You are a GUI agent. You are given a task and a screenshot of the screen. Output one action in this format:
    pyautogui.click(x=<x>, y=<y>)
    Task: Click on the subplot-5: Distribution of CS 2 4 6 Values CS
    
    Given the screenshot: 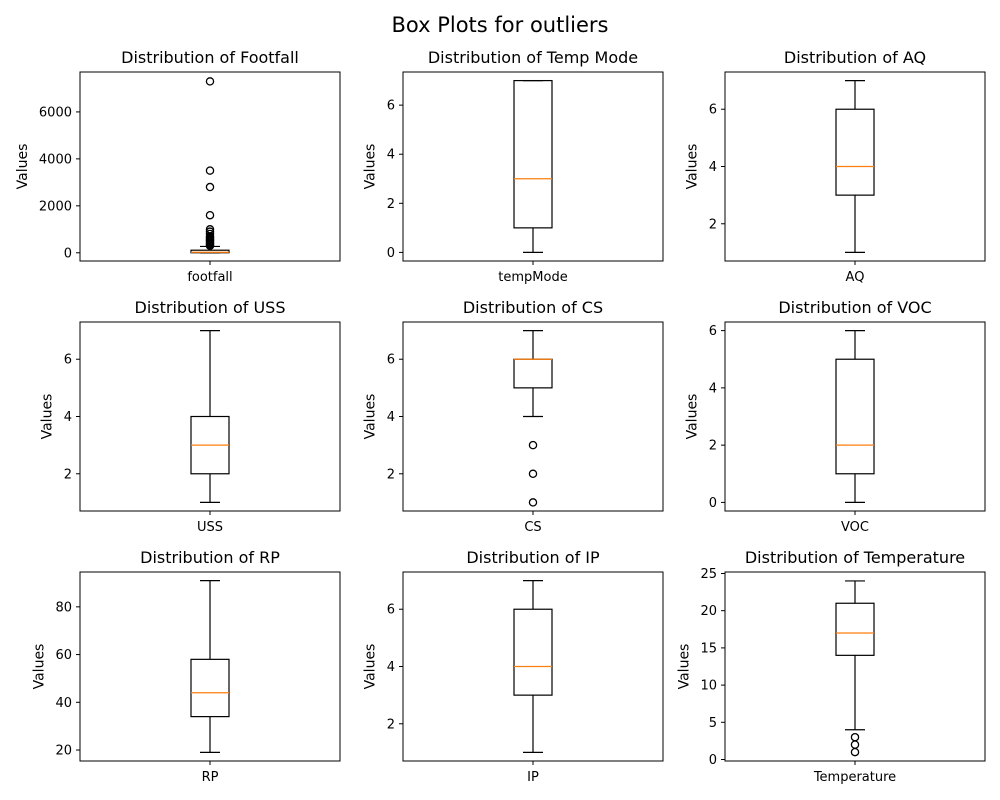 What is the action you would take?
    pyautogui.click(x=513, y=416)
    